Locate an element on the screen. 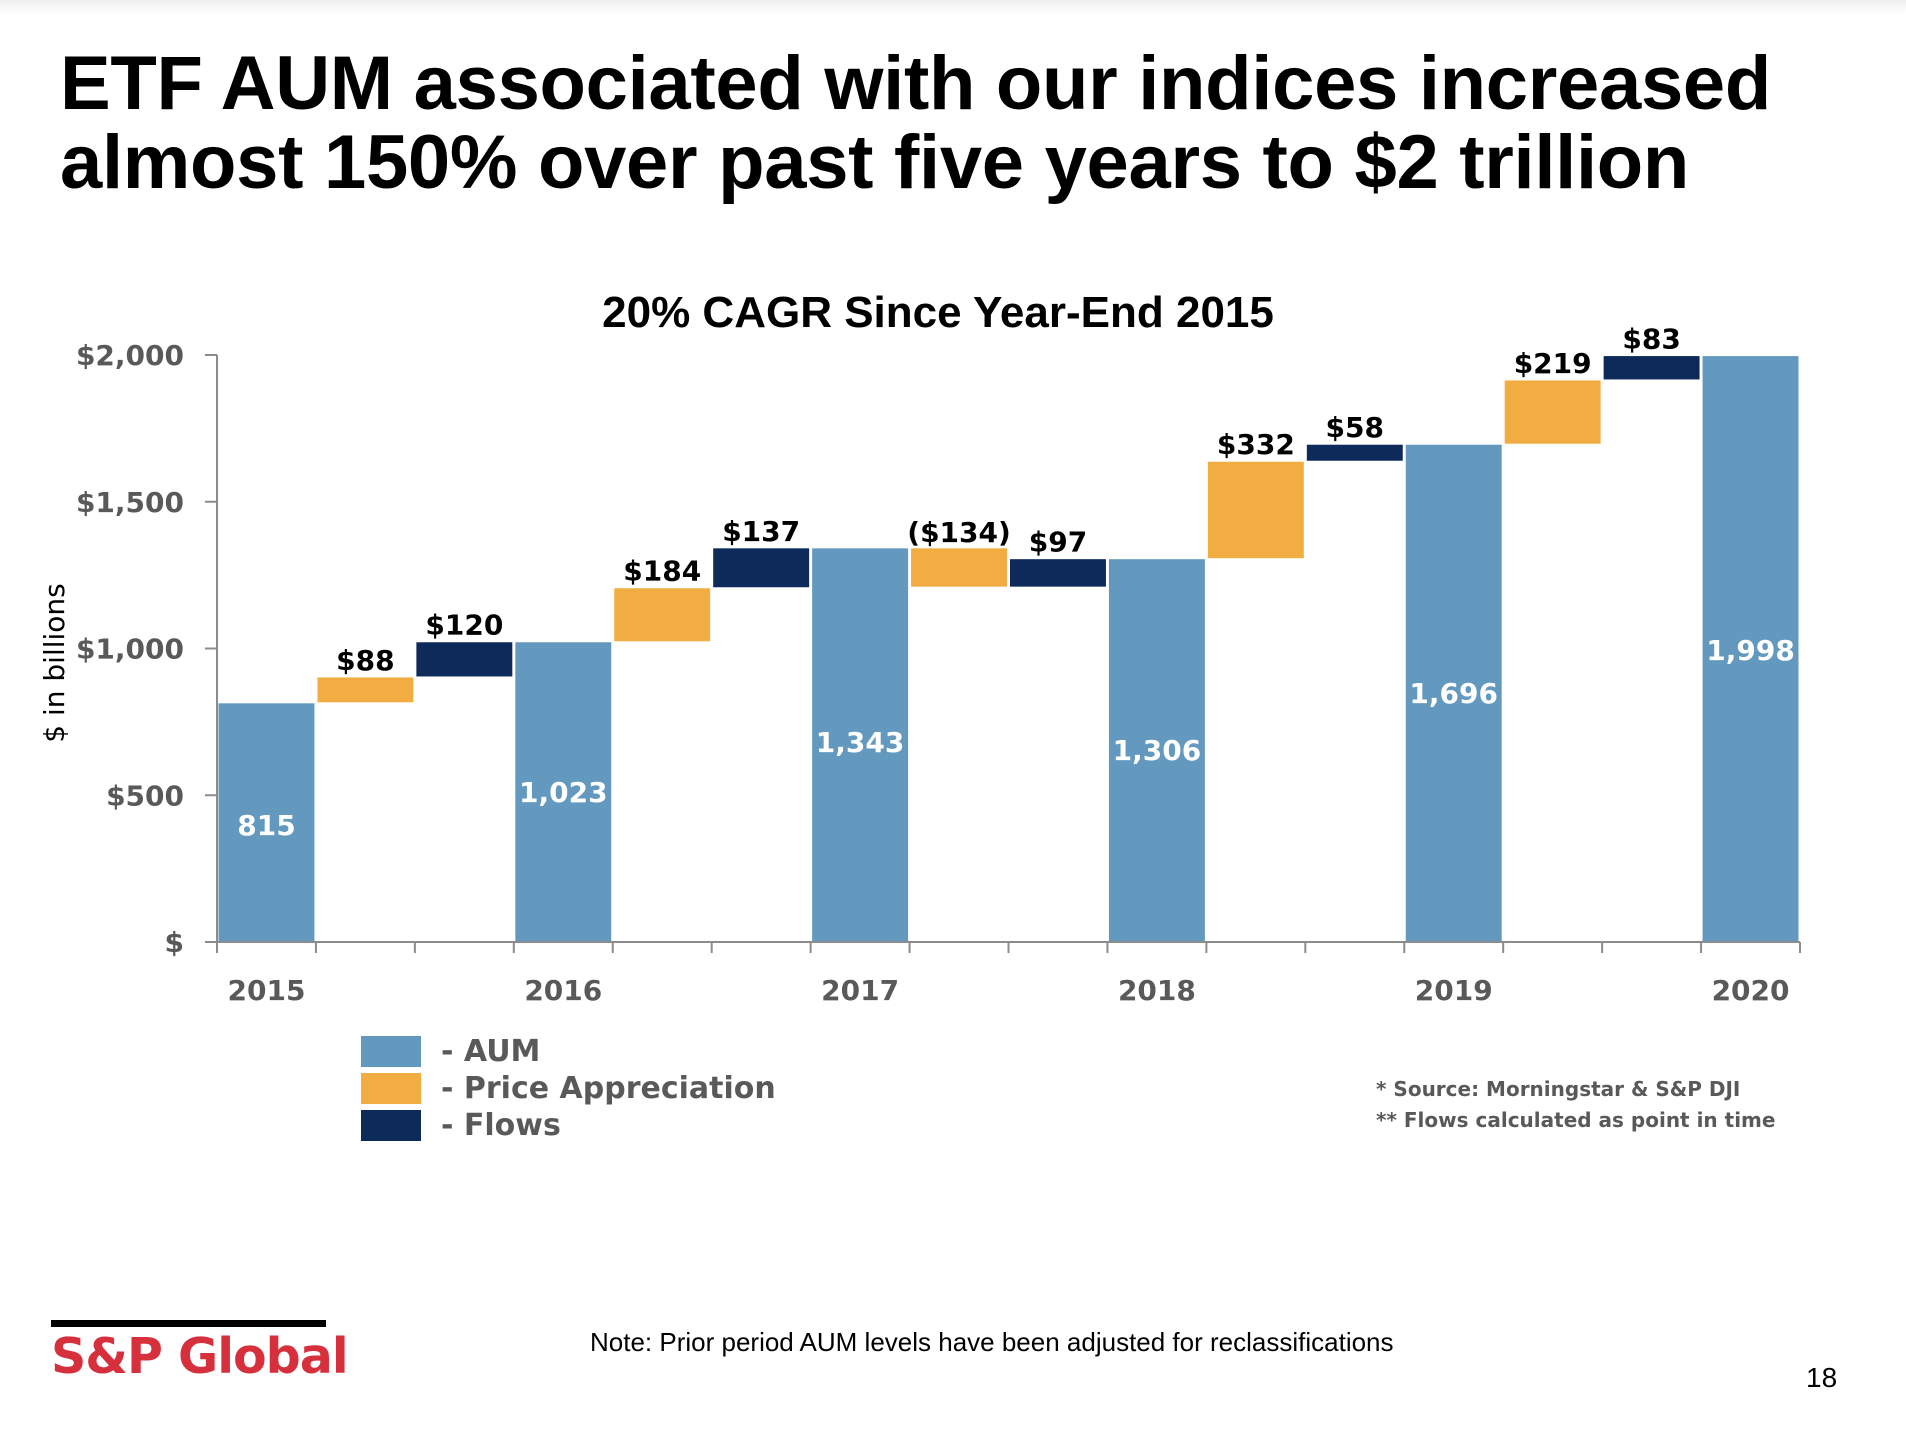  legend-swatch-aum is located at coordinates (391, 1051).